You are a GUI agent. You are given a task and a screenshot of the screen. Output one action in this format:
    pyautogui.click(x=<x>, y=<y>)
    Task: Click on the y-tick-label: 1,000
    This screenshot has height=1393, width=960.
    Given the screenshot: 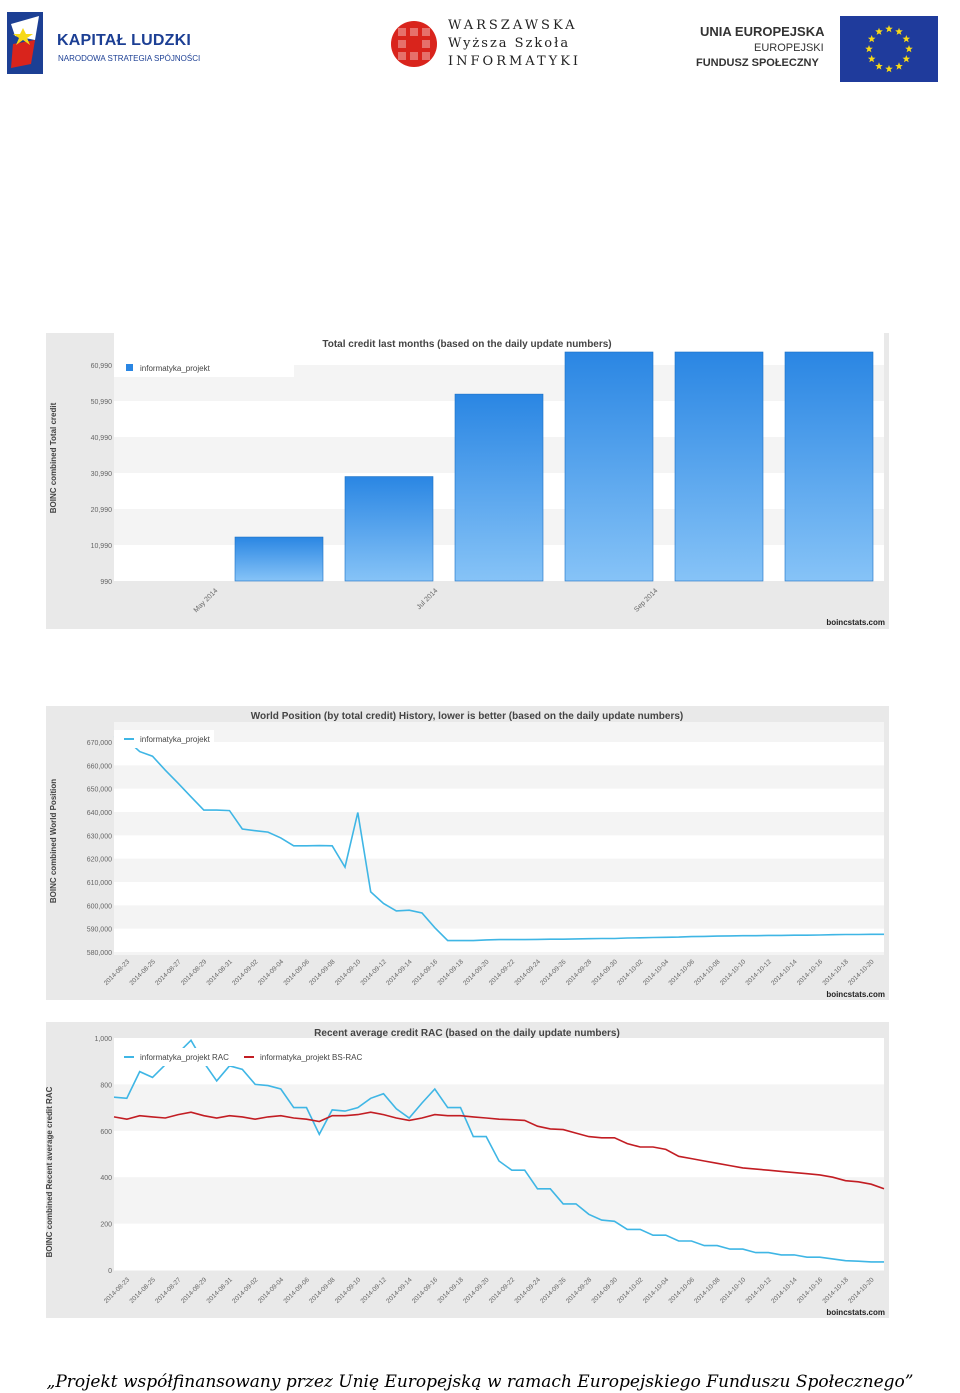 What is the action you would take?
    pyautogui.click(x=103, y=1039)
    